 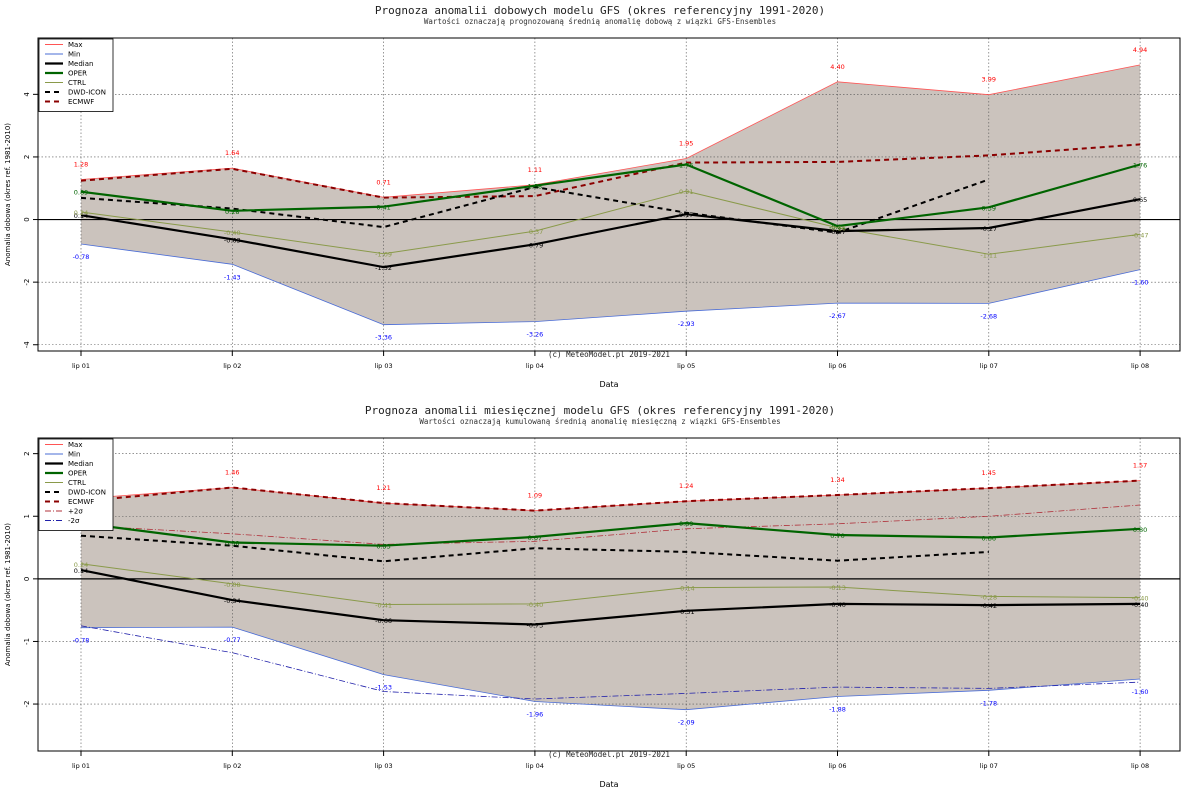 What do you see at coordinates (27, 641) in the screenshot?
I see `y-tick-label: -1` at bounding box center [27, 641].